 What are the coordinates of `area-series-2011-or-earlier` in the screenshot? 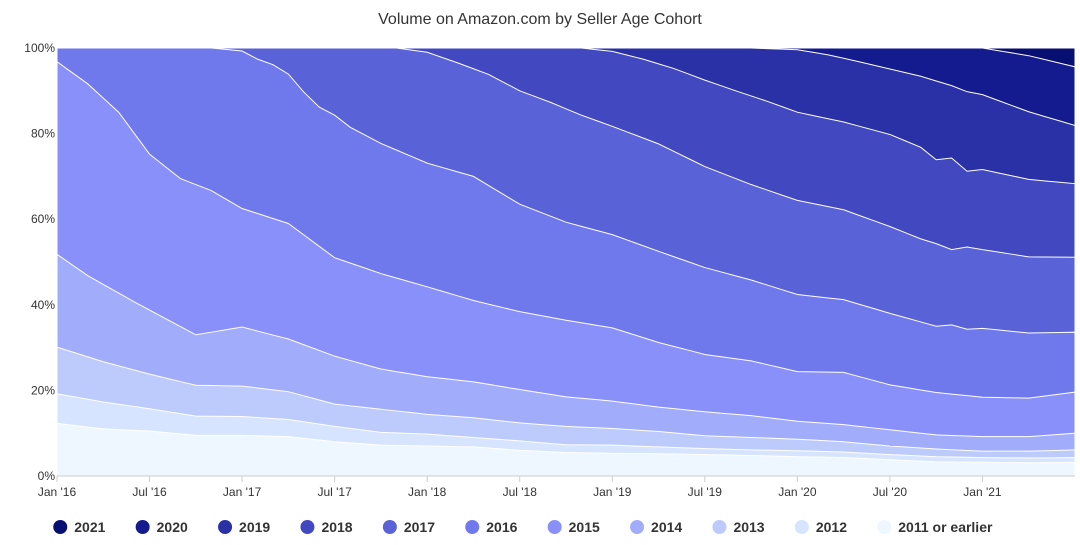 It's located at (566, 449).